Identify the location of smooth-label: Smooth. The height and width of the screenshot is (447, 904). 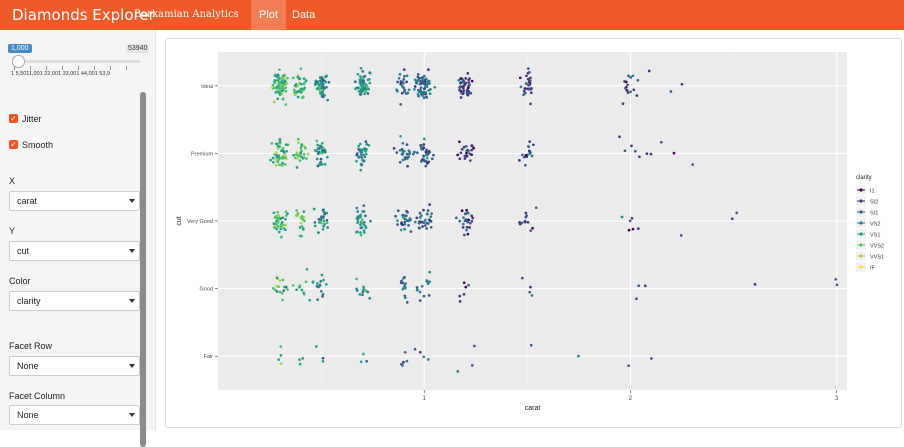
(38, 145).